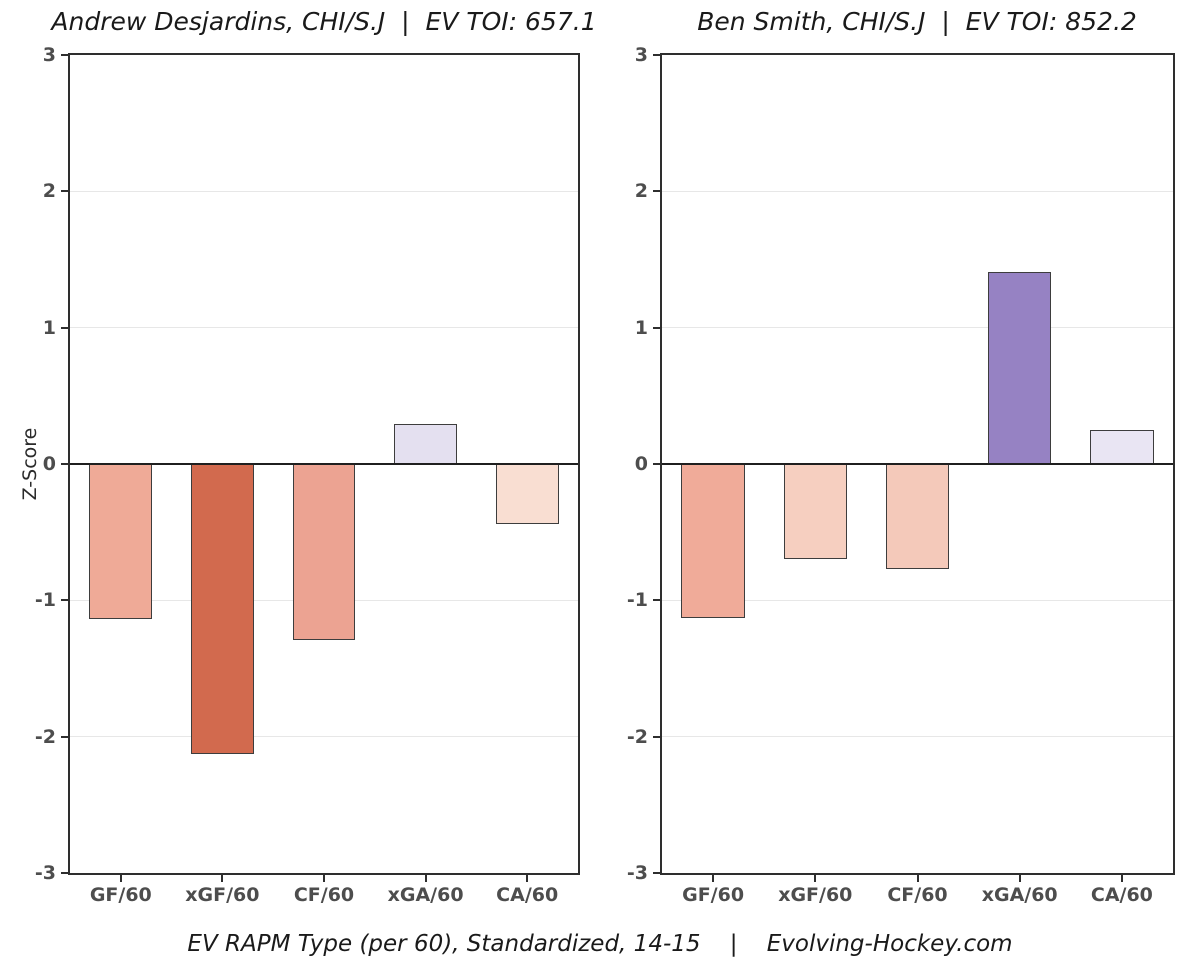 This screenshot has height=970, width=1200. I want to click on chart-title-right: Ben Smith, CHI/S.J | EV TOI: 852.2, so click(917, 21).